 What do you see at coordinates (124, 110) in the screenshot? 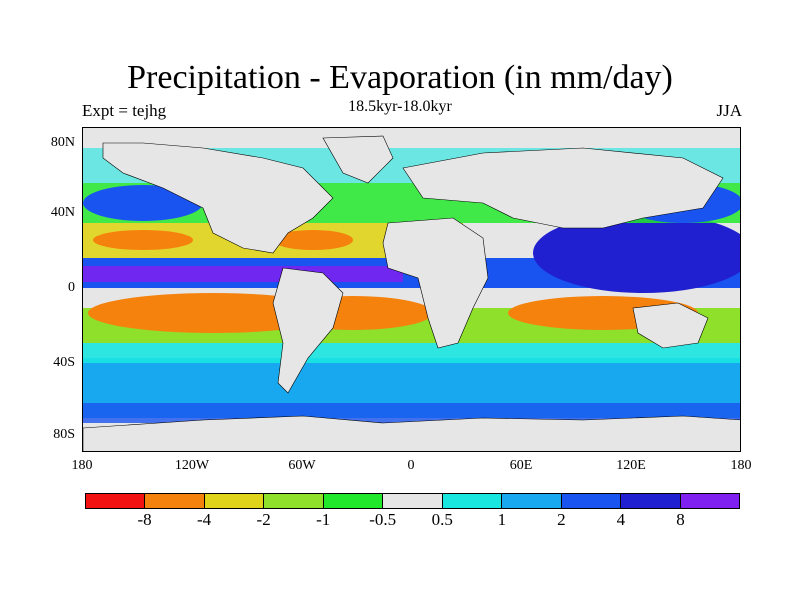
I see `experiment-label: Expt = tejhg` at bounding box center [124, 110].